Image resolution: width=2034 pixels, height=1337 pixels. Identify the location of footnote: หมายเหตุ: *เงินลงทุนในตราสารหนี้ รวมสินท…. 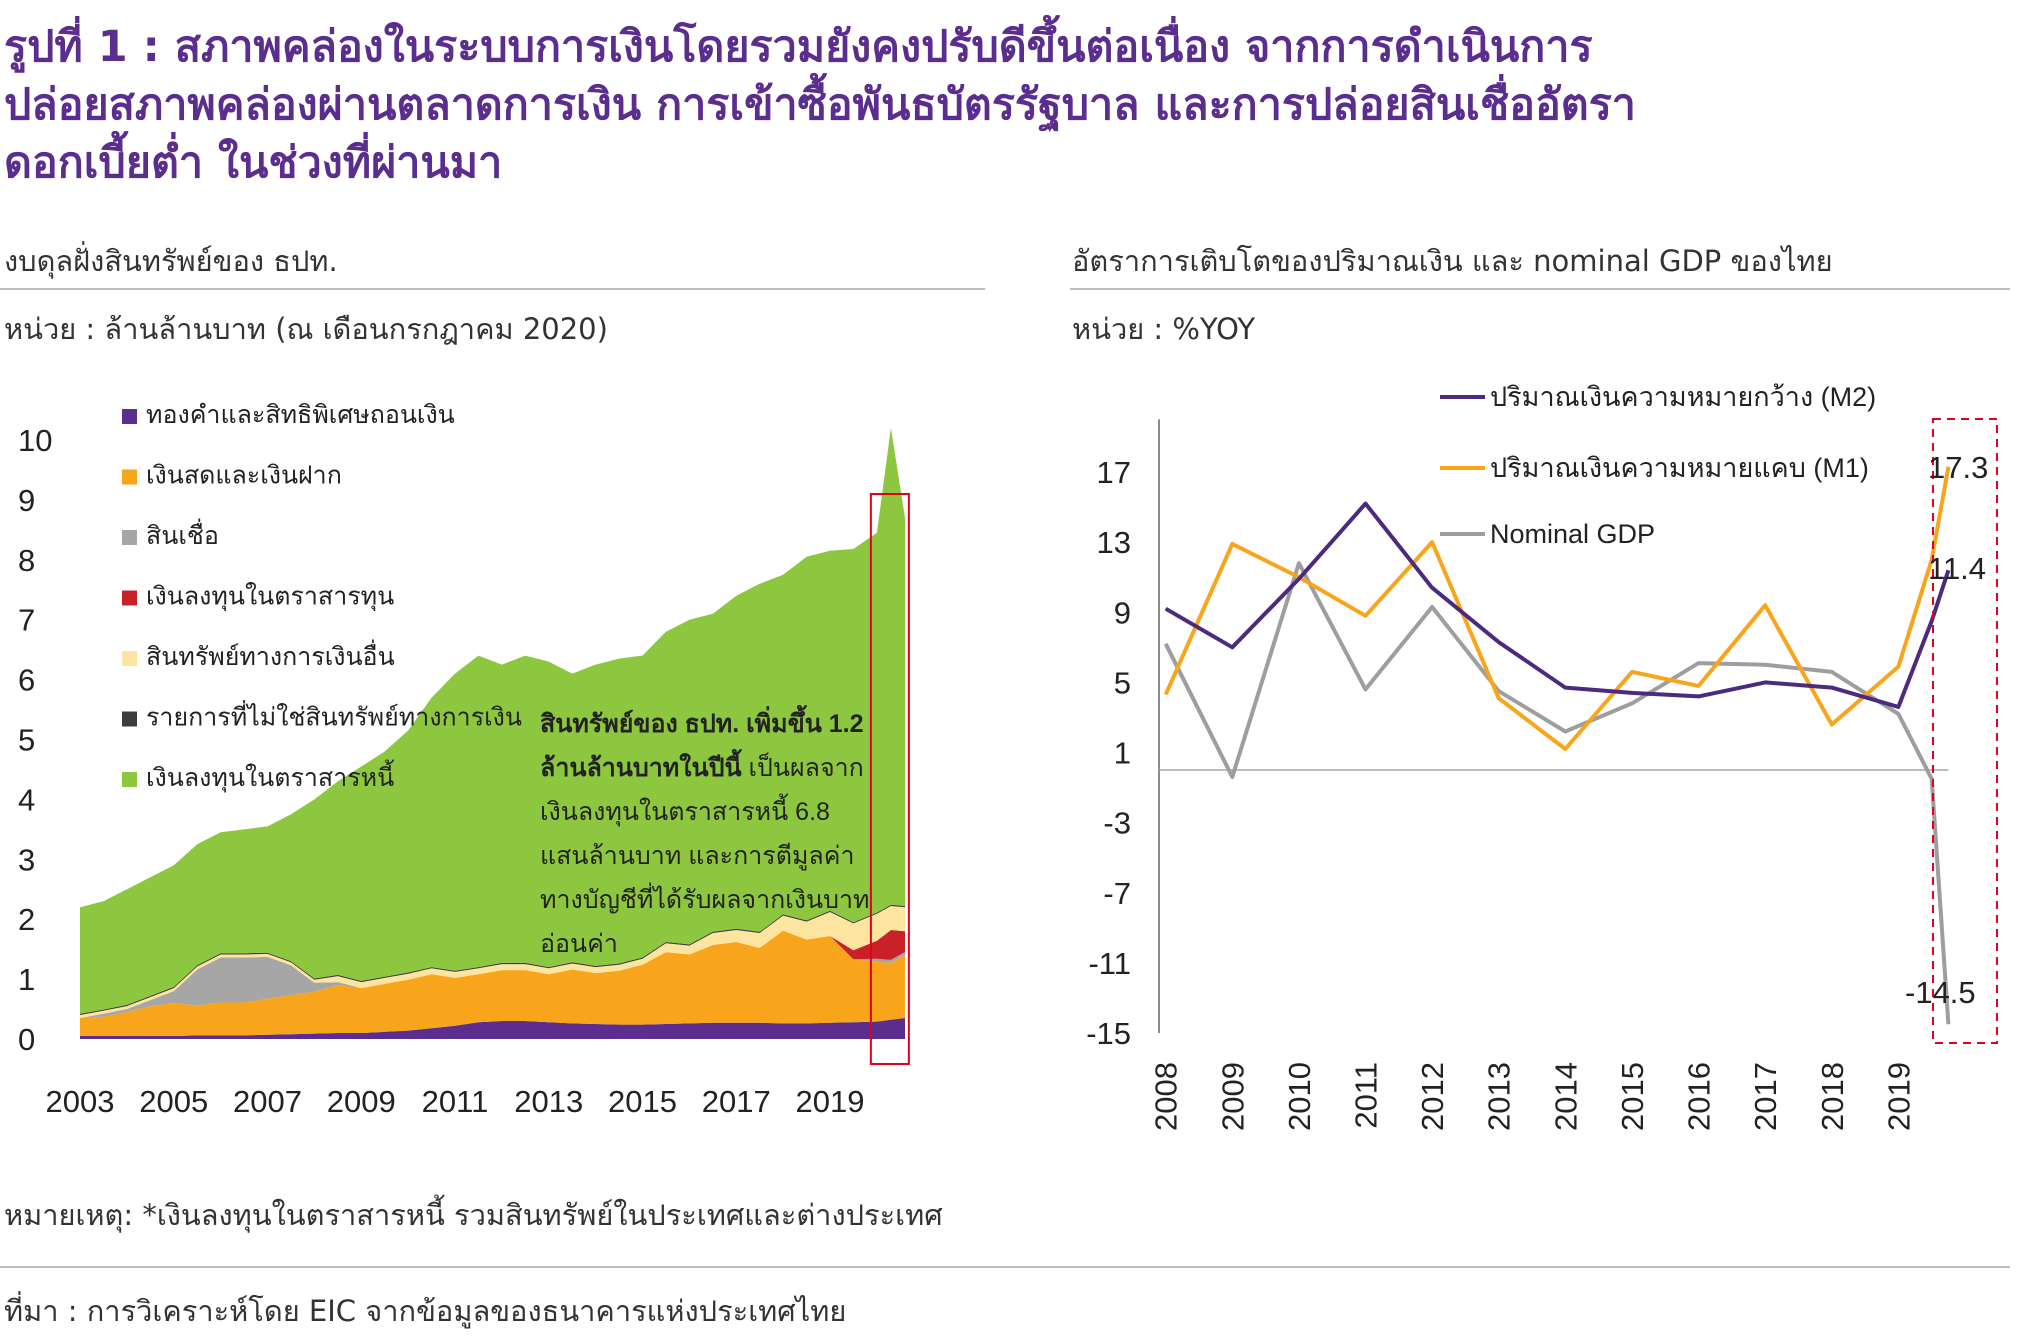
(473, 1215).